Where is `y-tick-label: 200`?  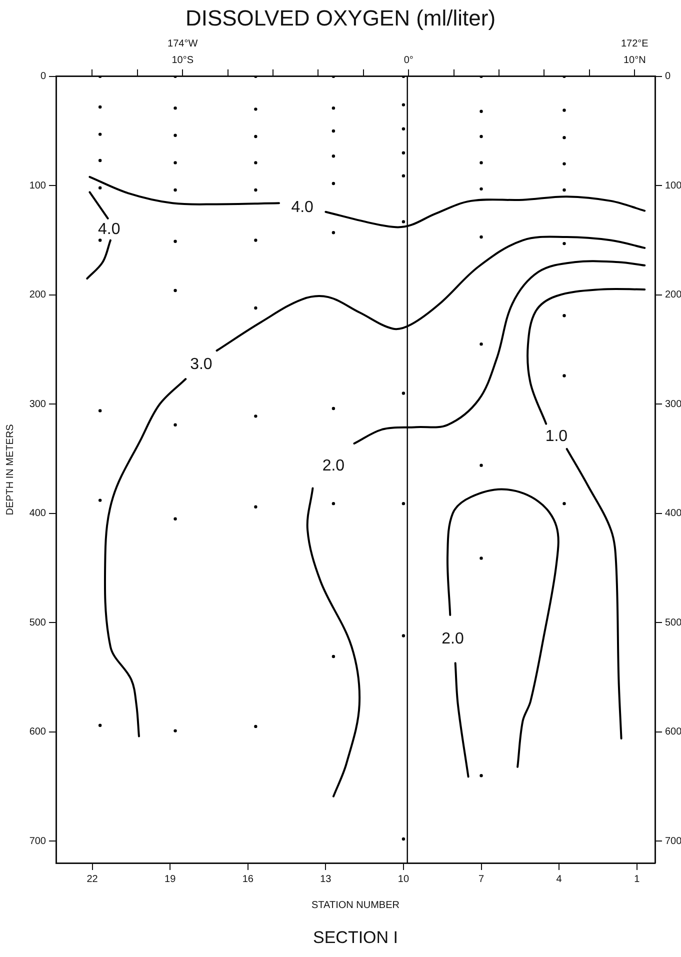 y-tick-label: 200 is located at coordinates (37, 295).